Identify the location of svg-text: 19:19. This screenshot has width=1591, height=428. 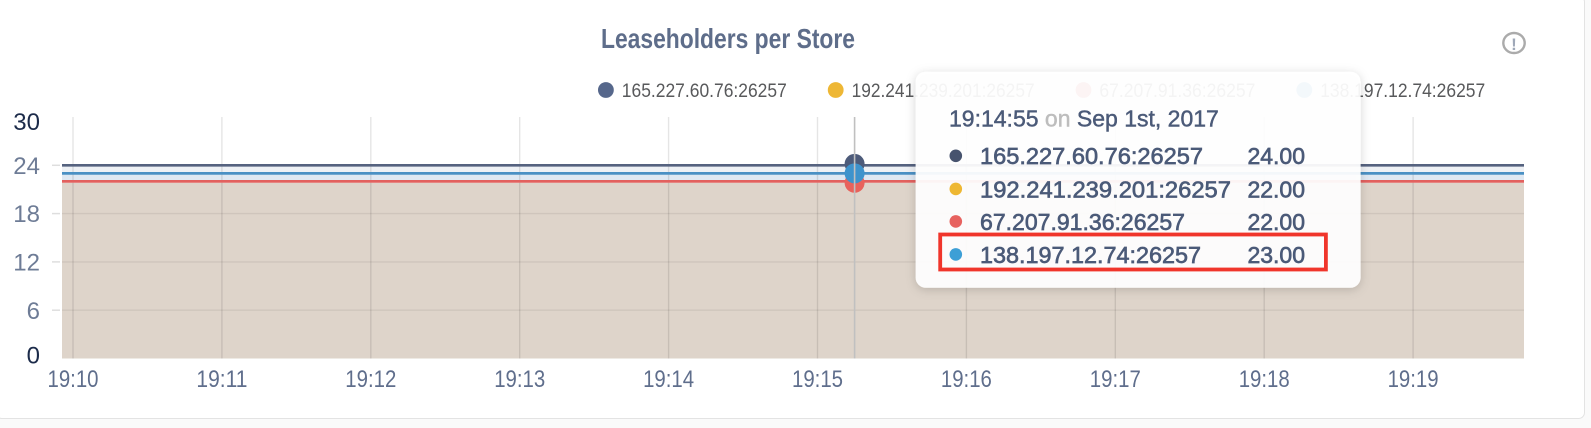
(1413, 379).